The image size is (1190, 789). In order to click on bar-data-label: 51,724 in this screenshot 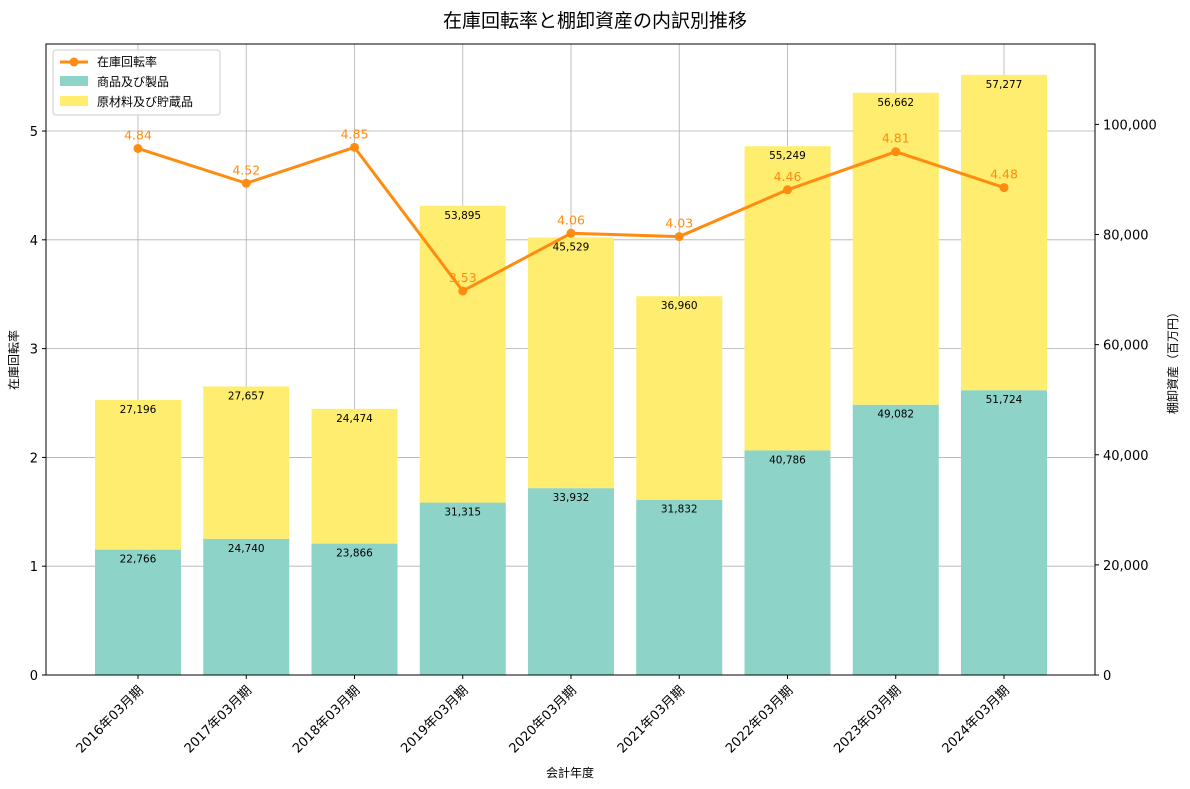, I will do `click(1004, 400)`.